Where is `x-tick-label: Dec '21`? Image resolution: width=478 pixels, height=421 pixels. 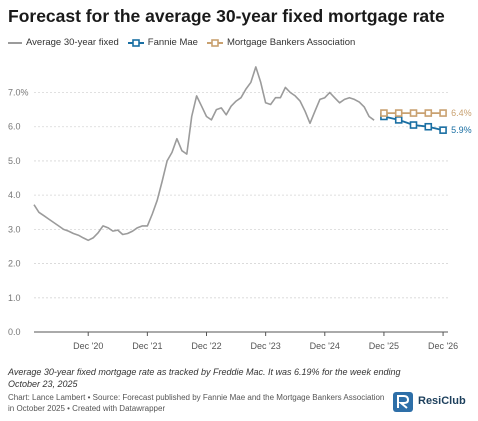
x-tick-label: Dec '21 is located at coordinates (147, 346).